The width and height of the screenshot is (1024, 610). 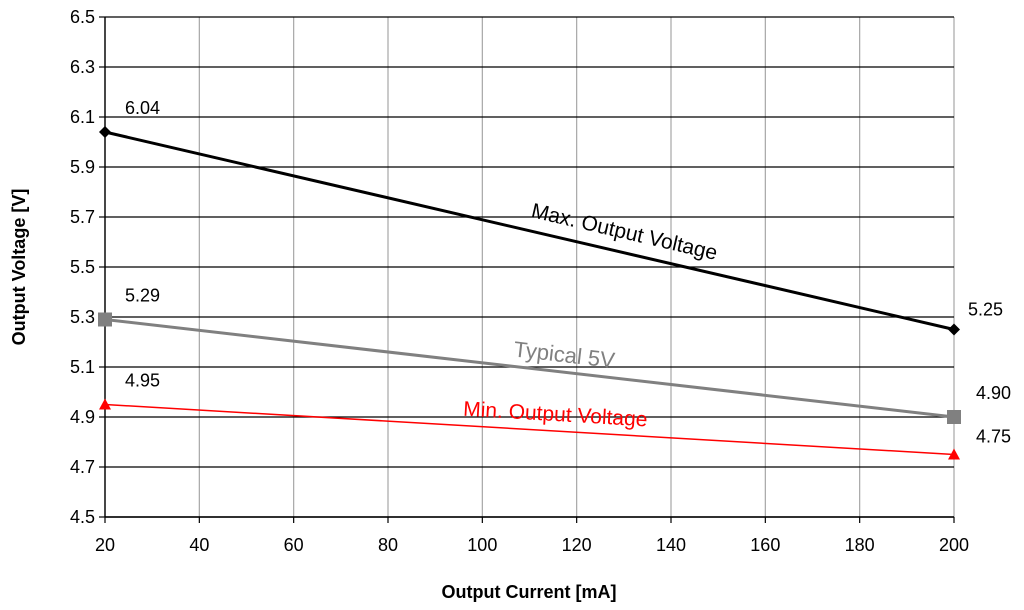 What do you see at coordinates (993, 393) in the screenshot?
I see `data-label: 4.90` at bounding box center [993, 393].